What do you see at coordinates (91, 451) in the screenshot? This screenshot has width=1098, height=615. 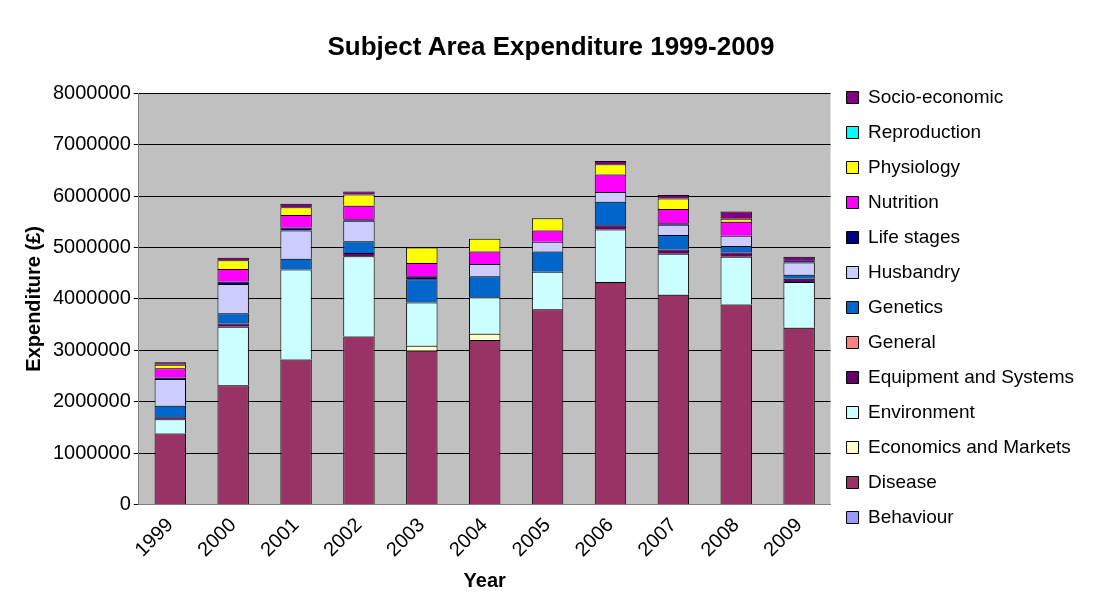 I see `y-tick-label: 1000000` at bounding box center [91, 451].